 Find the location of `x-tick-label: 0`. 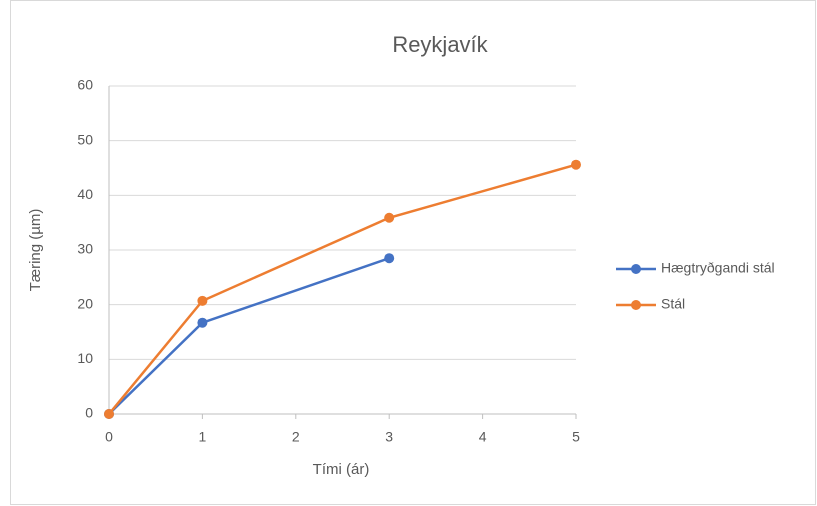

x-tick-label: 0 is located at coordinates (109, 437).